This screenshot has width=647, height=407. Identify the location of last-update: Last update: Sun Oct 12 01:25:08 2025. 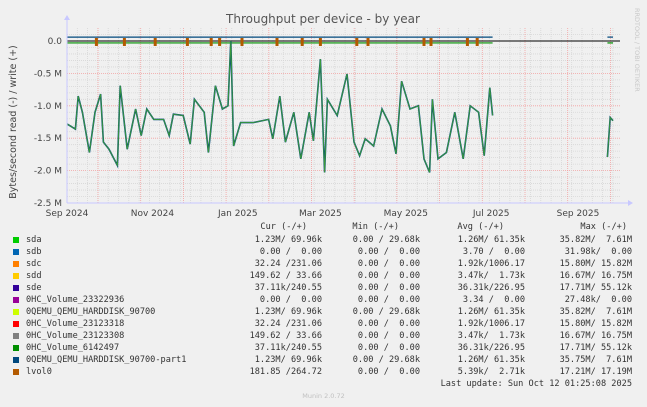
(536, 384).